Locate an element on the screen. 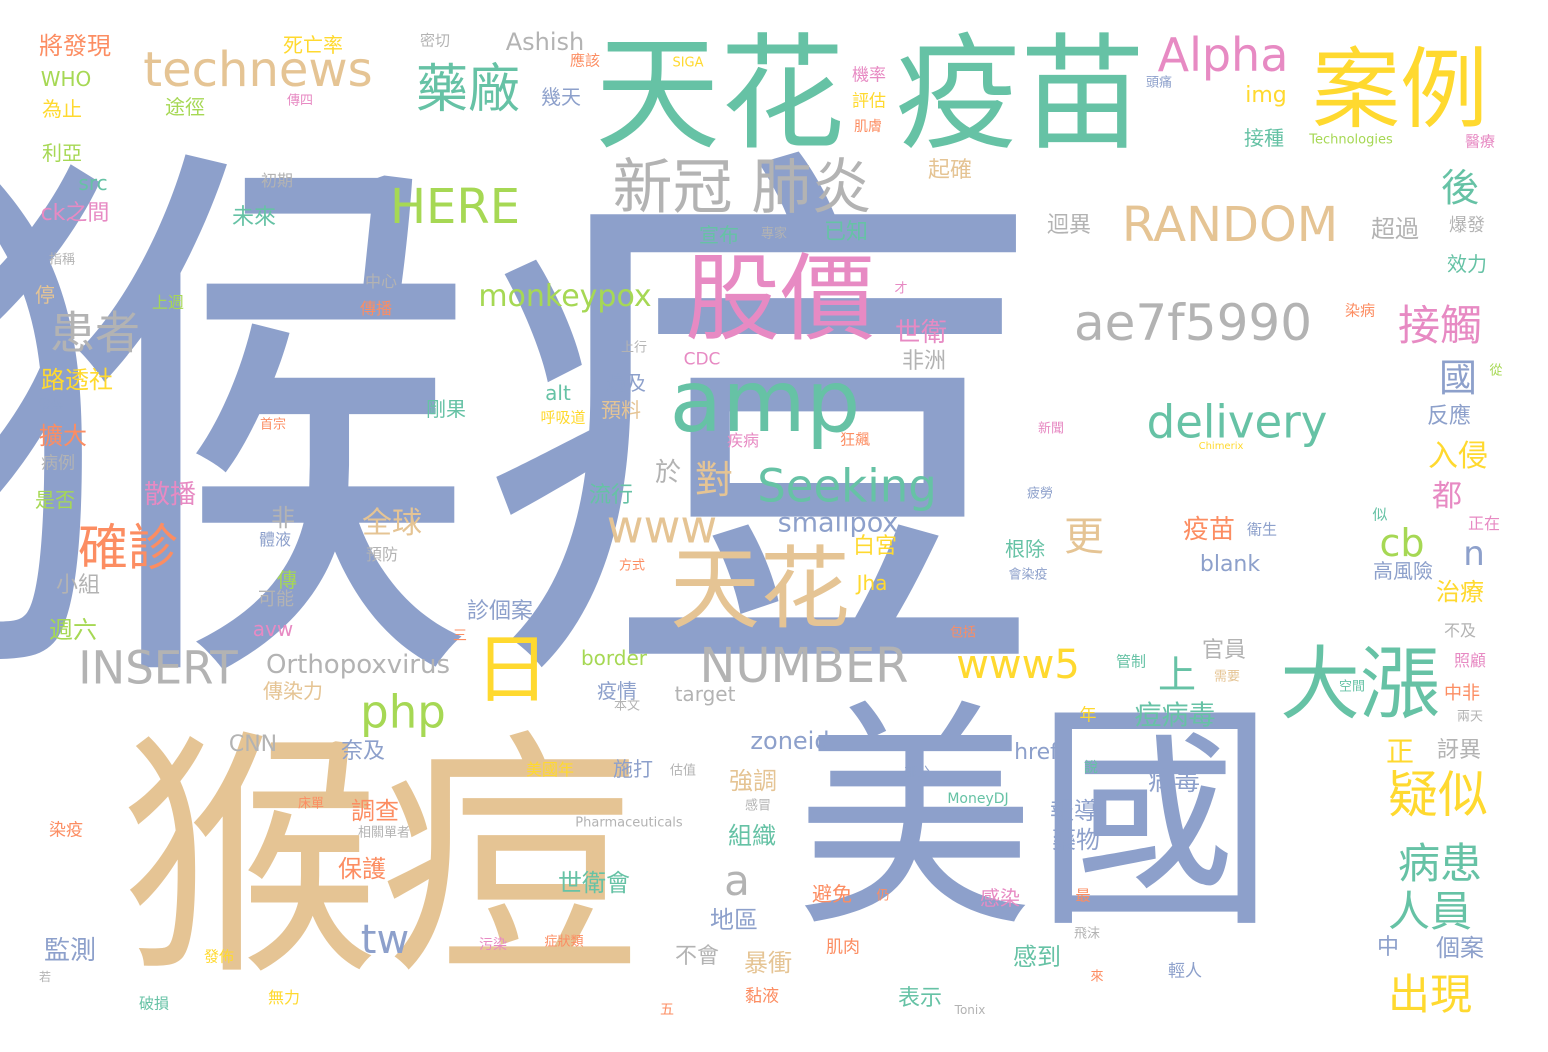  word-30: smallpox is located at coordinates (838, 523).